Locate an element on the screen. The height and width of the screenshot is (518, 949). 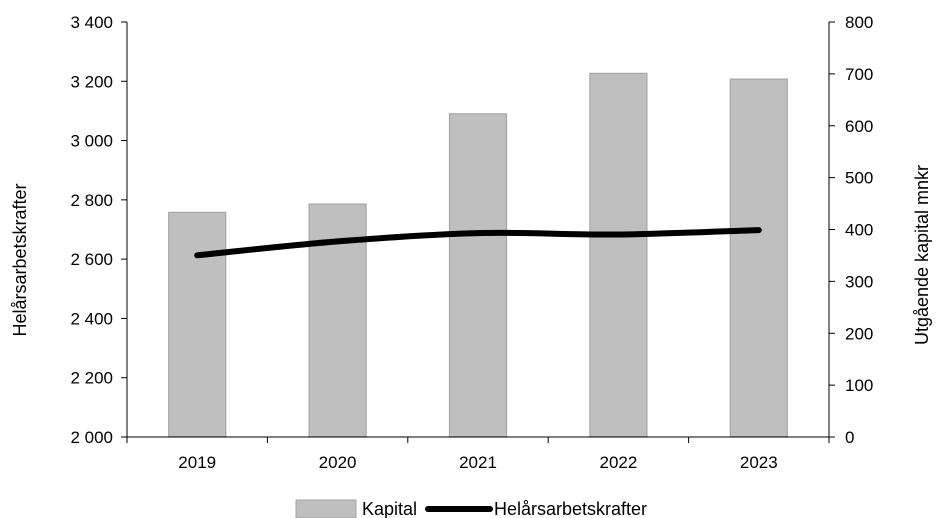
legend-label-helarsarbetskrafter: Helårsarbetskrafter is located at coordinates (570, 508).